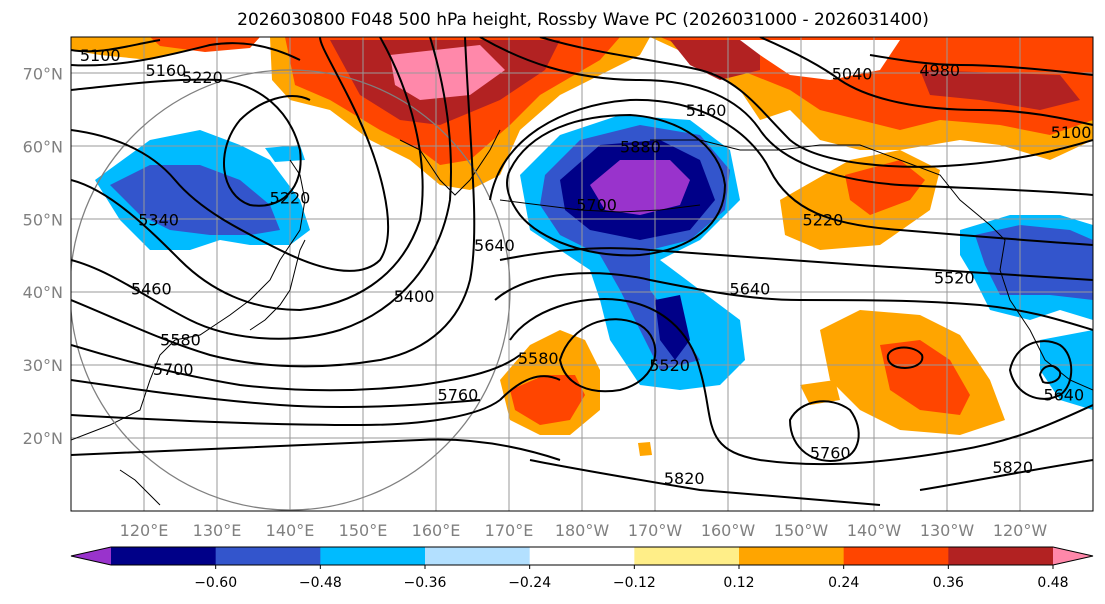 The height and width of the screenshot is (604, 1105). I want to click on negative-anomaly-siberia-small, so click(285, 153).